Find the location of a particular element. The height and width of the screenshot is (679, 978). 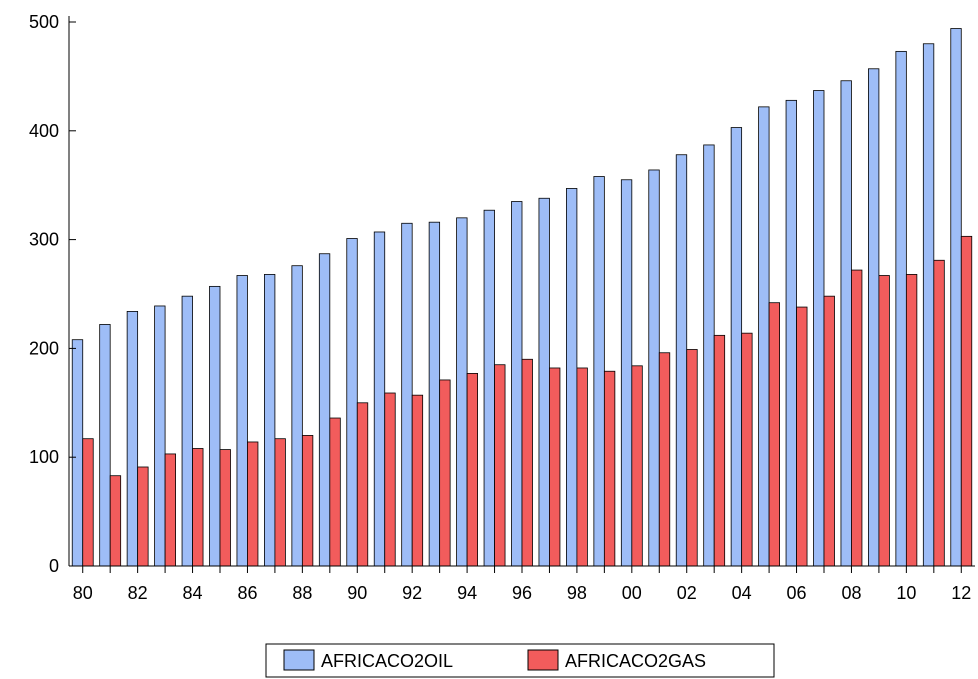

x-tick-label-98: 98 is located at coordinates (577, 593).